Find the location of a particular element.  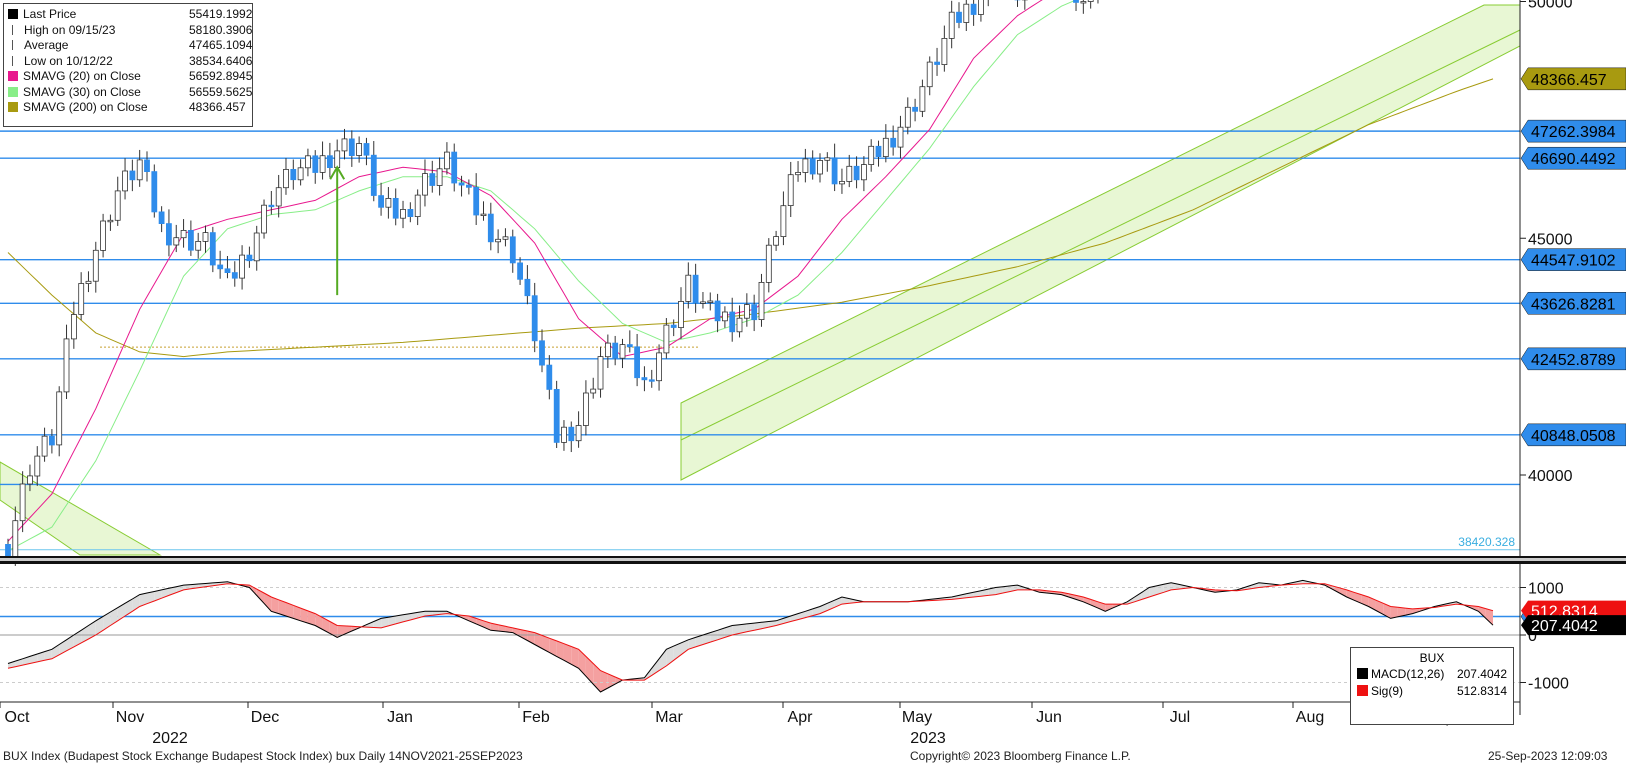

price-tag: 47262.3984 is located at coordinates (1573, 131).